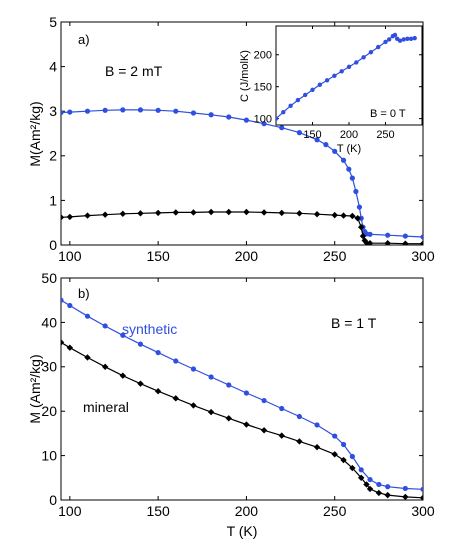 Image resolution: width=451 pixels, height=555 pixels. I want to click on panel-label: a), so click(84, 39).